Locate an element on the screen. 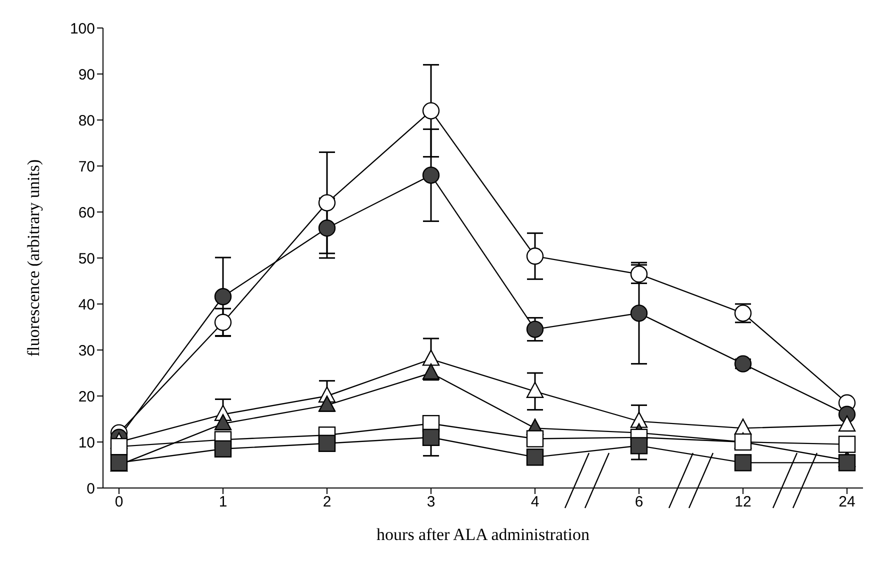 The width and height of the screenshot is (891, 566). y-tick-label: 10 is located at coordinates (86, 443).